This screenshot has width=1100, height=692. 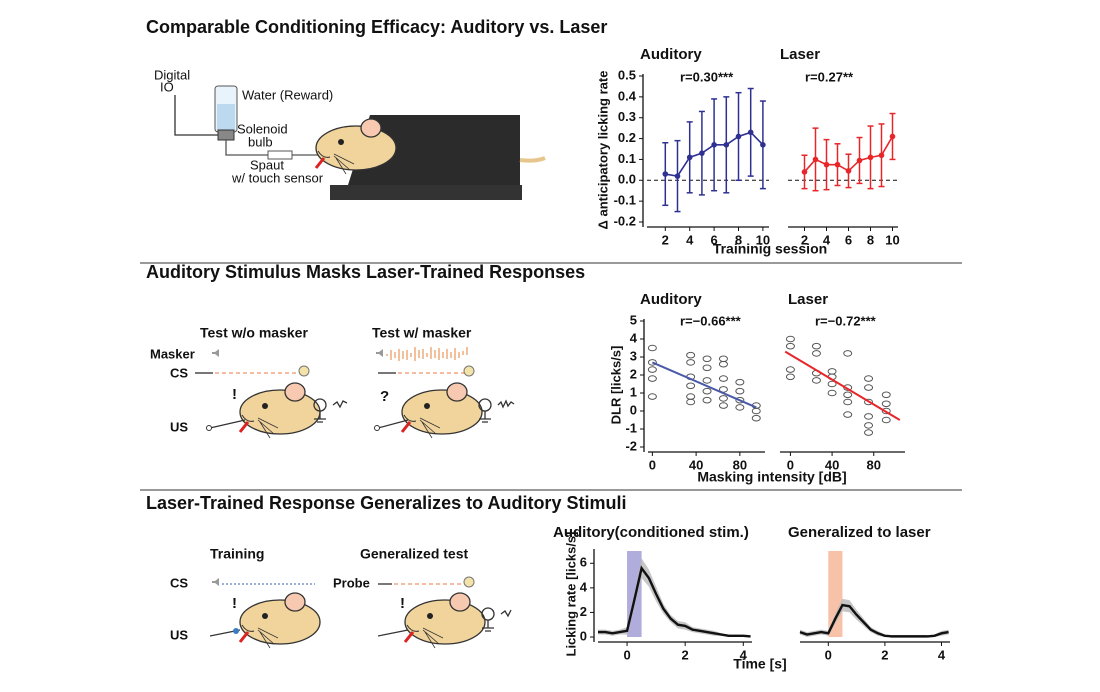 What do you see at coordinates (633, 319) in the screenshot?
I see `y-tick-label: 5` at bounding box center [633, 319].